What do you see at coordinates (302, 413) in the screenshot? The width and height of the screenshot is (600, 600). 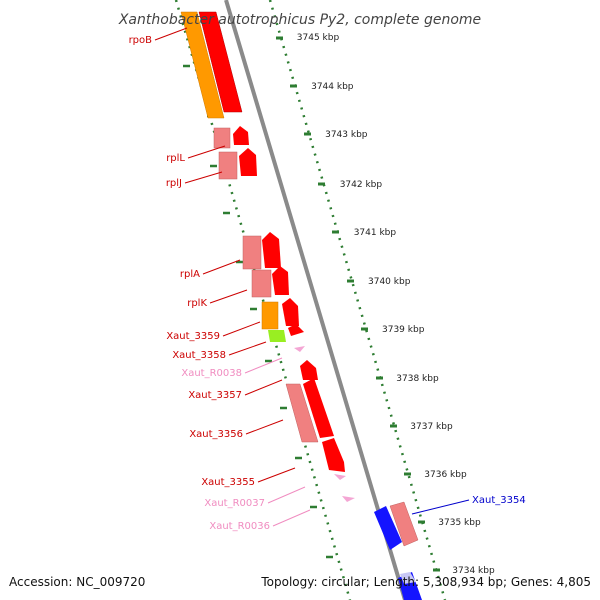 I see `gene-xaut3356-light` at bounding box center [302, 413].